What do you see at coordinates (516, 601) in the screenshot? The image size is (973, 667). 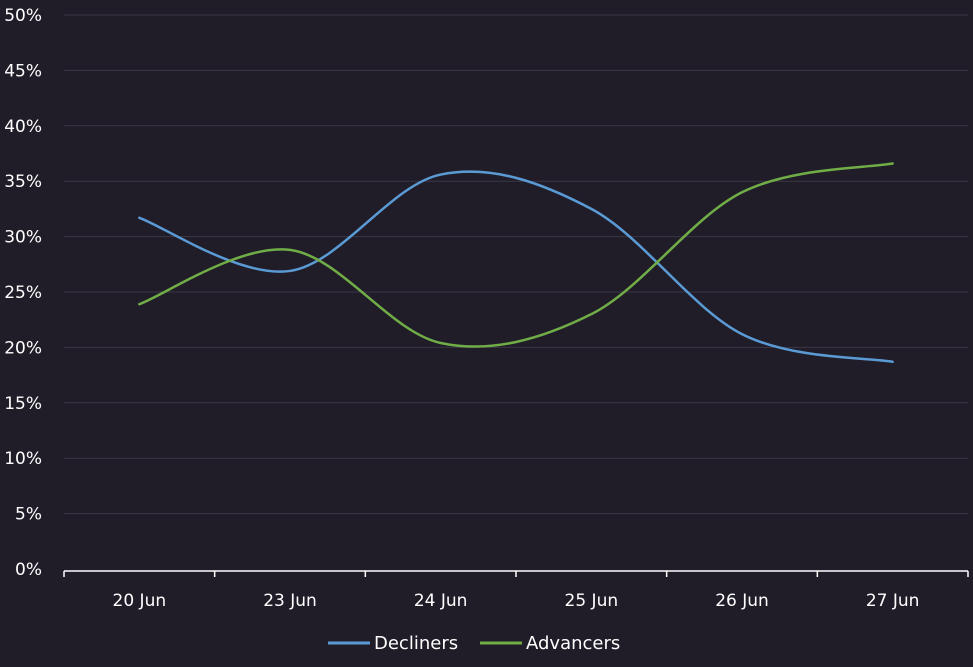 I see `x-axis-tick-labels: 20 Jun 23 Jun 24 Jun 25 Jun 26 Jun 27 Jun` at bounding box center [516, 601].